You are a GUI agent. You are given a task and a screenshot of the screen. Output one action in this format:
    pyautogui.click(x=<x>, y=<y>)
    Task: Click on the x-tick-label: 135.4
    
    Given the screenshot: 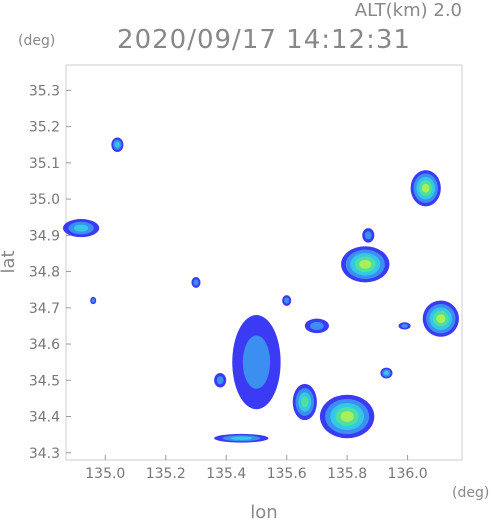 What is the action you would take?
    pyautogui.click(x=226, y=474)
    